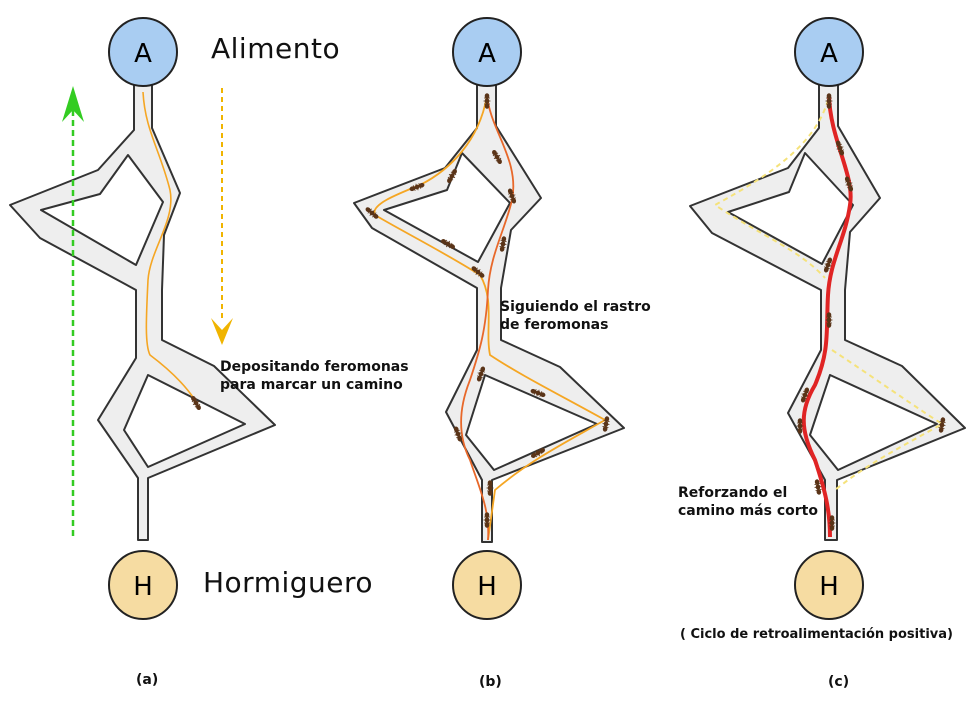  What do you see at coordinates (828, 295) in the screenshot?
I see `trail-c-faded` at bounding box center [828, 295].